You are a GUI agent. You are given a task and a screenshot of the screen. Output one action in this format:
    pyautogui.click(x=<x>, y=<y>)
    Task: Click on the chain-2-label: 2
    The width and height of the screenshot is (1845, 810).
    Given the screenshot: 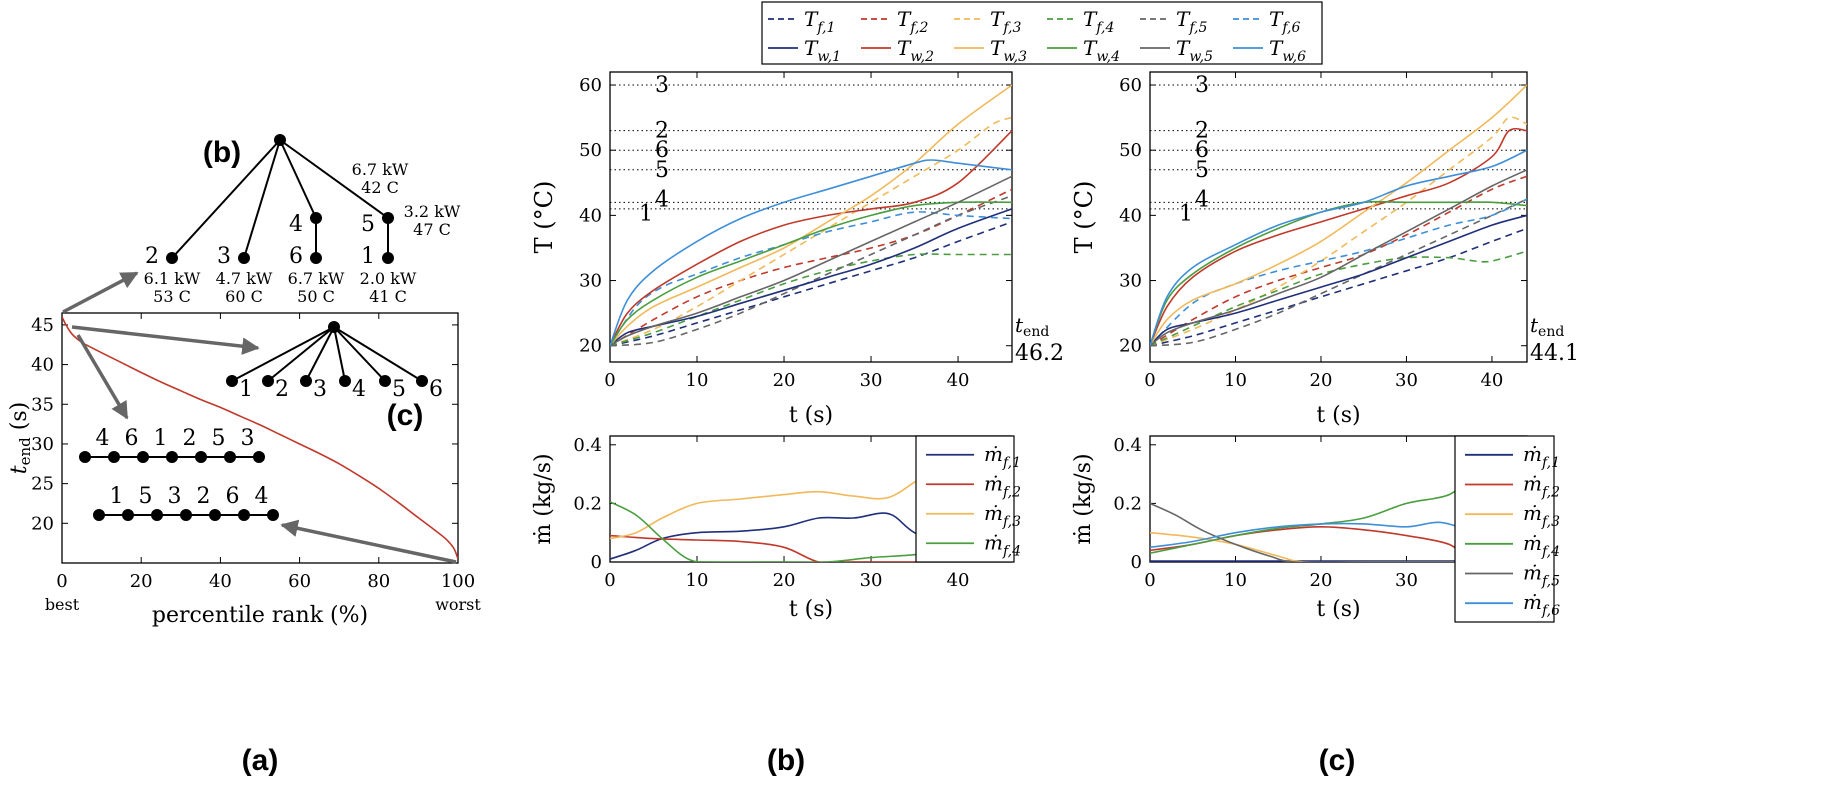 What is the action you would take?
    pyautogui.click(x=204, y=496)
    